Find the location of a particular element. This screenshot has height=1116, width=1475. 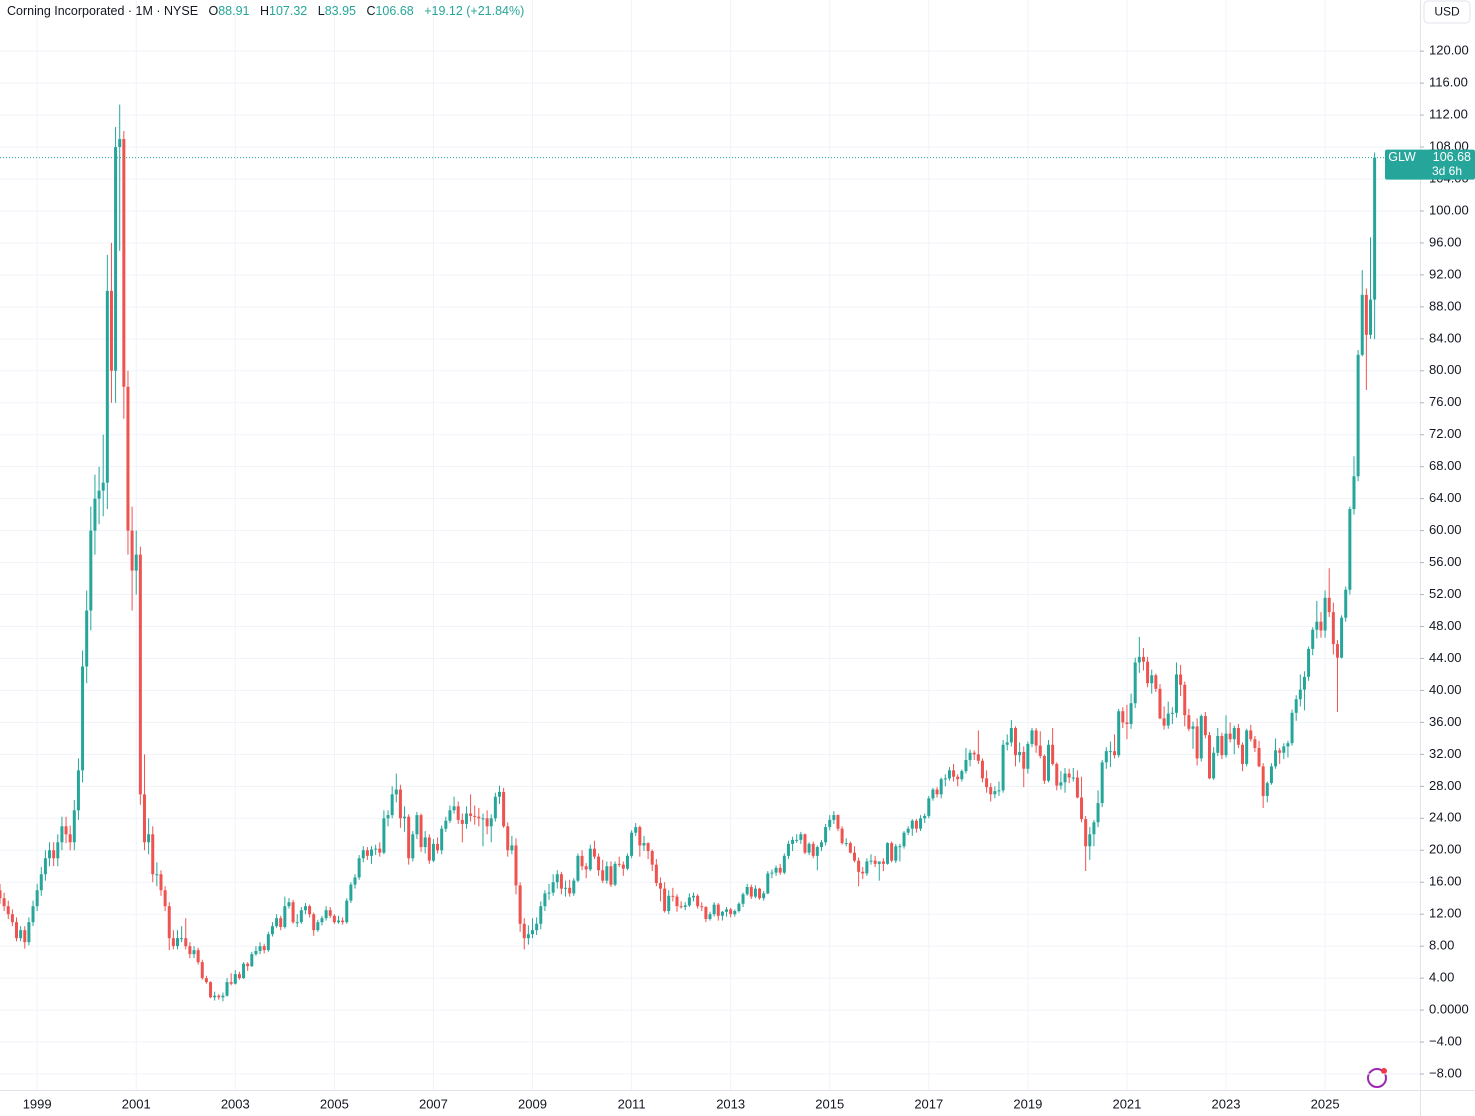

y-tick-label: −4.00 is located at coordinates (1445, 1040).